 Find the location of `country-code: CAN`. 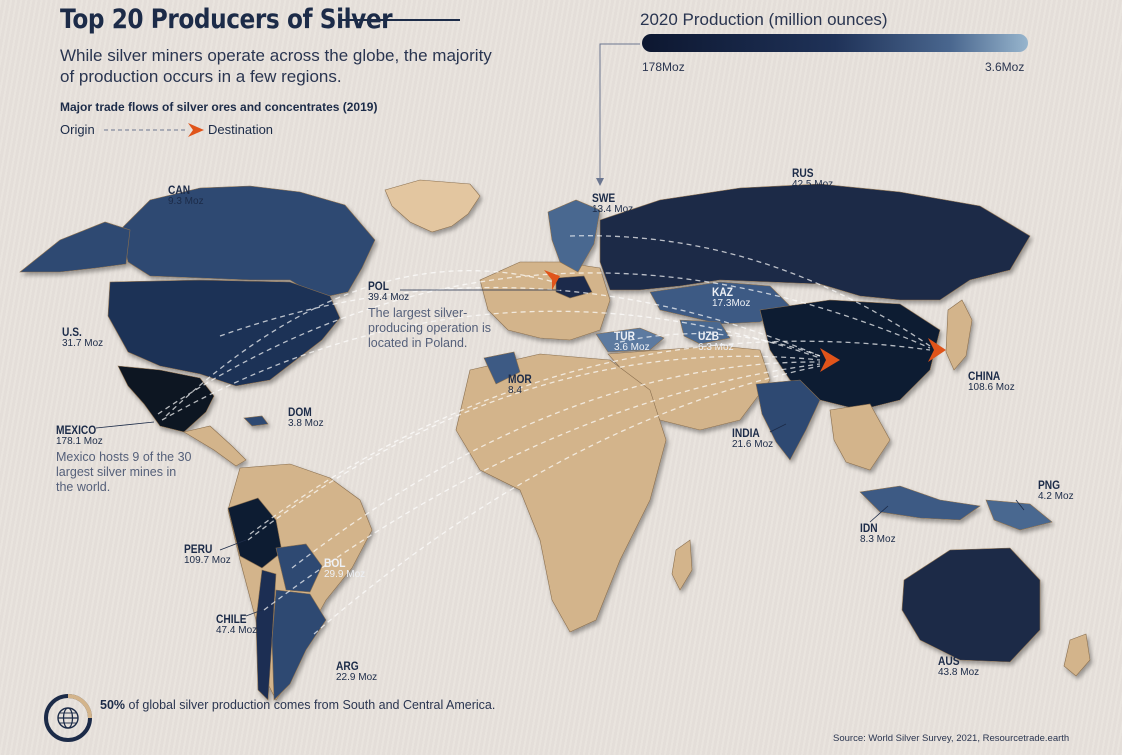

country-code: CAN is located at coordinates (179, 190).